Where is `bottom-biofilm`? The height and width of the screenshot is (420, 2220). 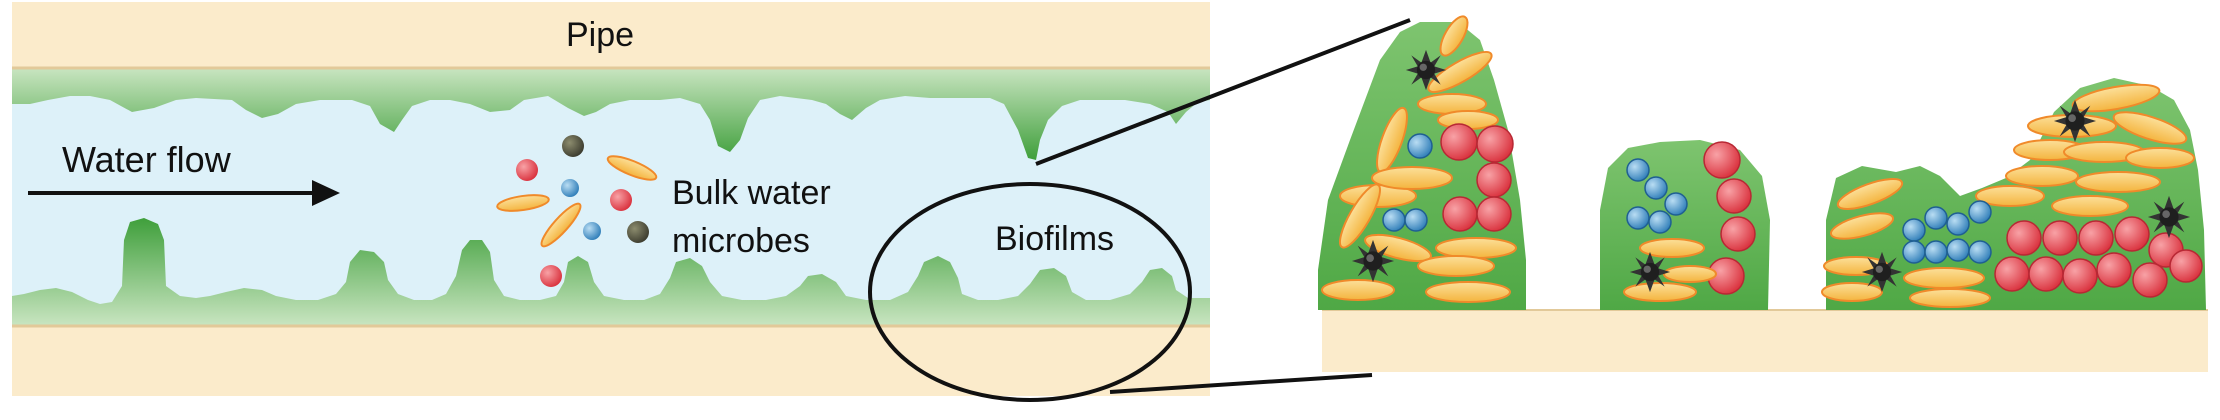 bottom-biofilm is located at coordinates (611, 272).